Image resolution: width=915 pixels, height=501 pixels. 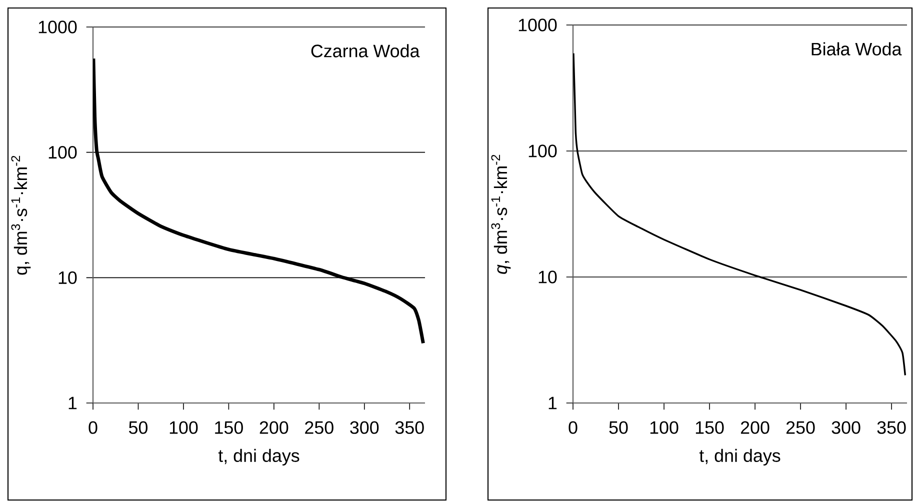 I want to click on annotation: Biała Woda, so click(x=857, y=49).